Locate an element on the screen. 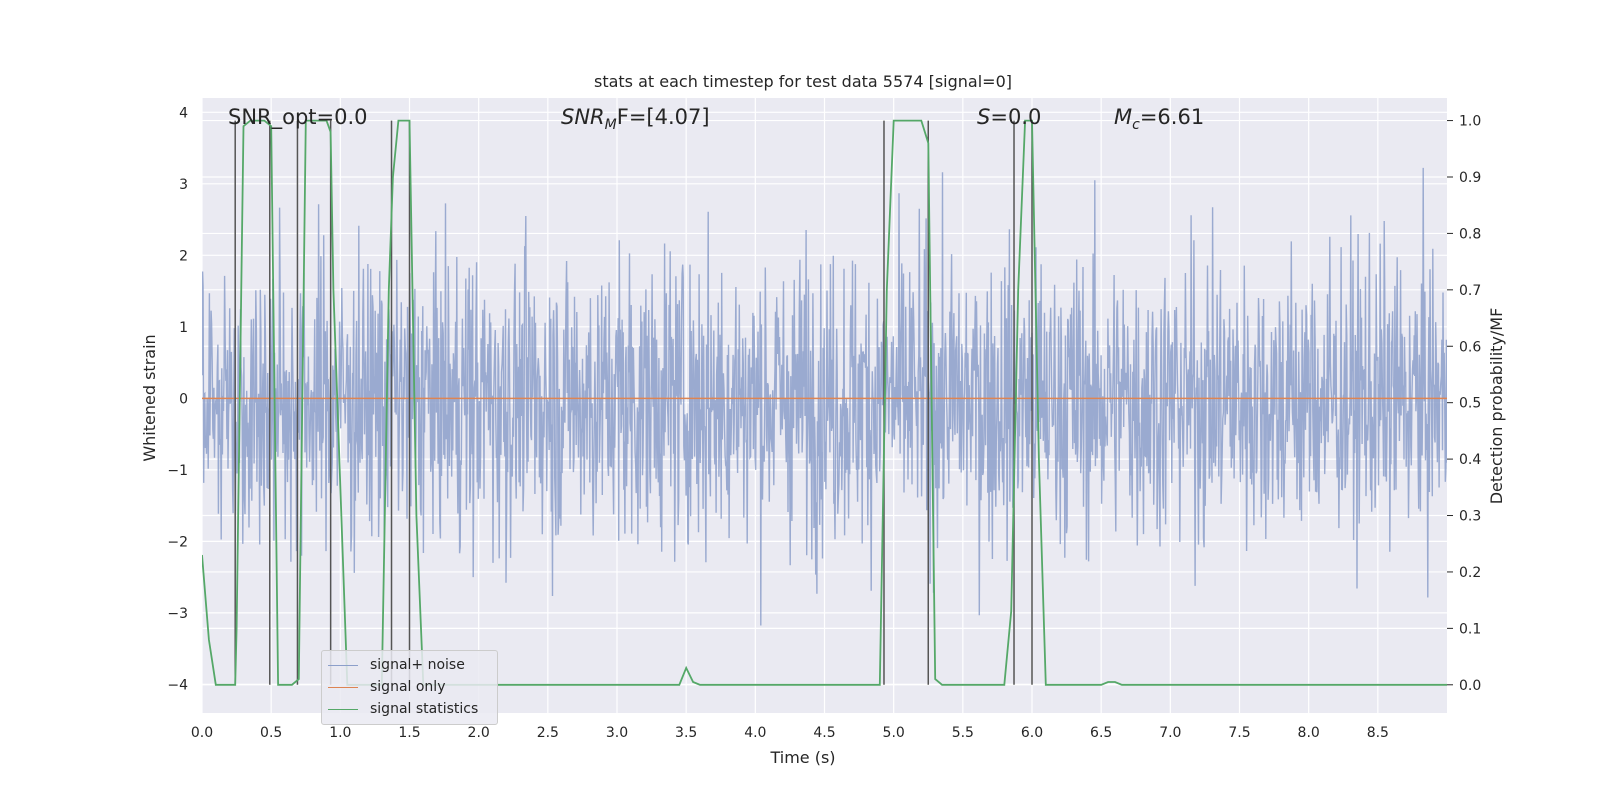 The height and width of the screenshot is (800, 1600). annotation-snr-mf-sub: M is located at coordinates (611, 125).